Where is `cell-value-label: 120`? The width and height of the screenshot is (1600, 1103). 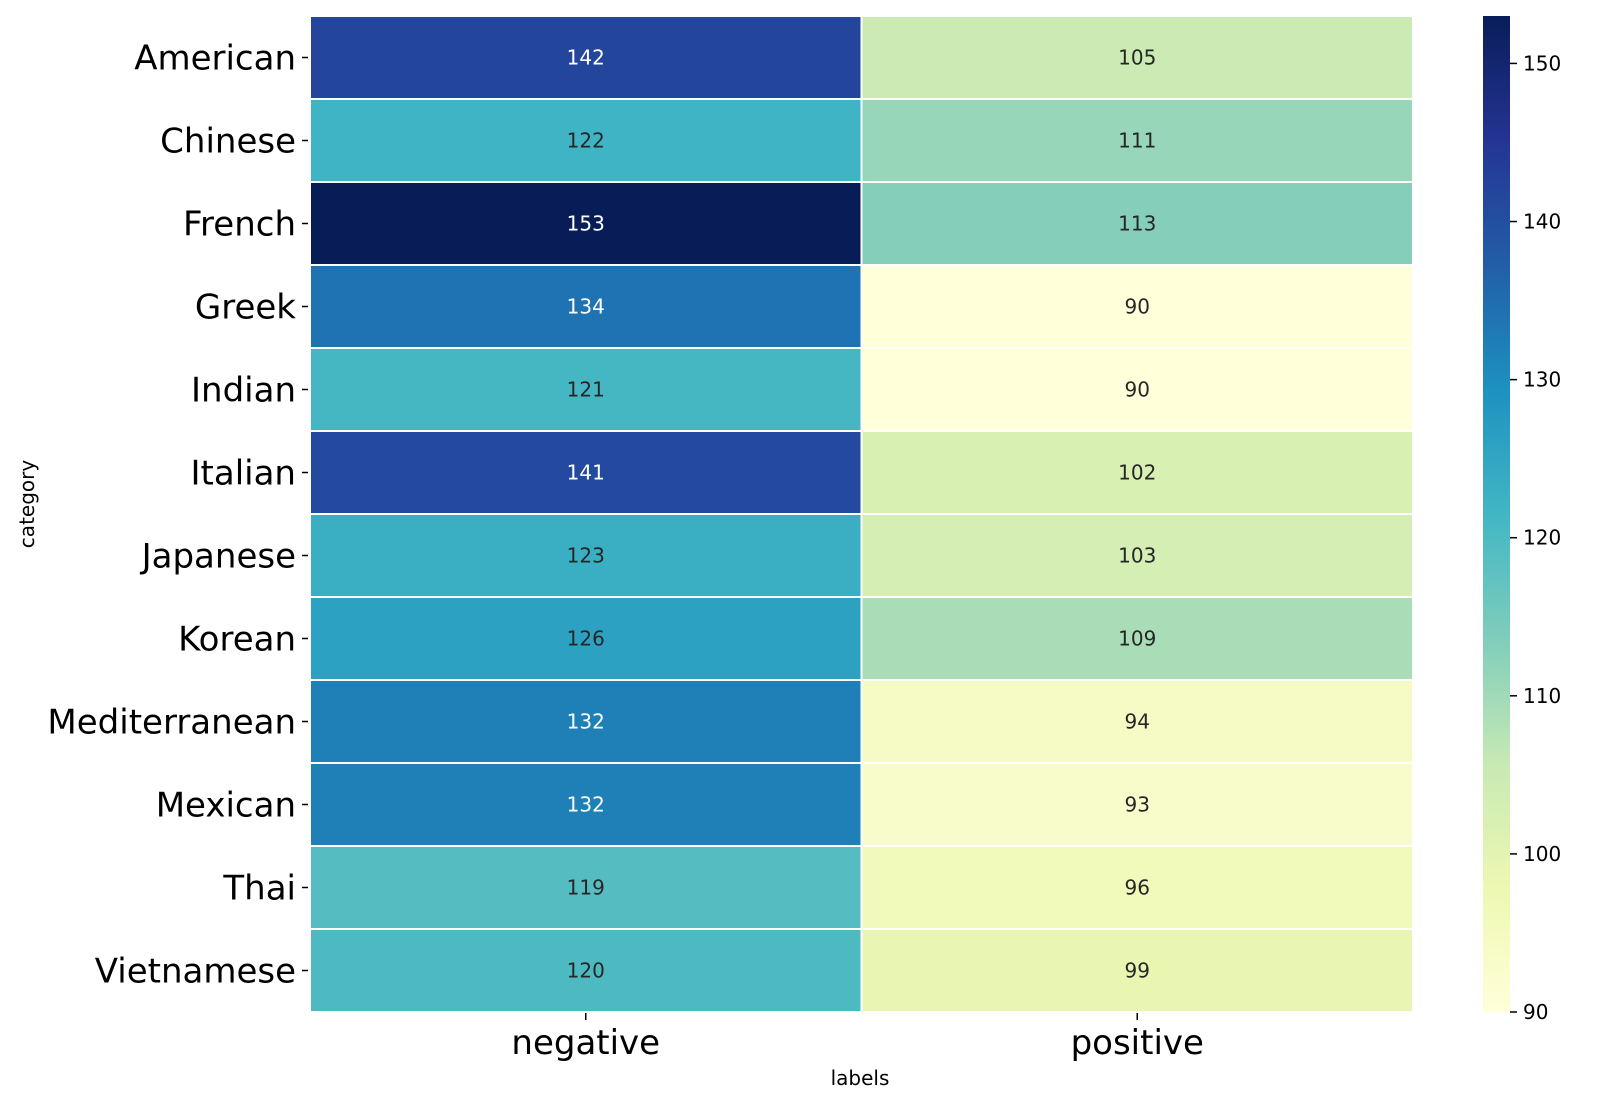 cell-value-label: 120 is located at coordinates (586, 971).